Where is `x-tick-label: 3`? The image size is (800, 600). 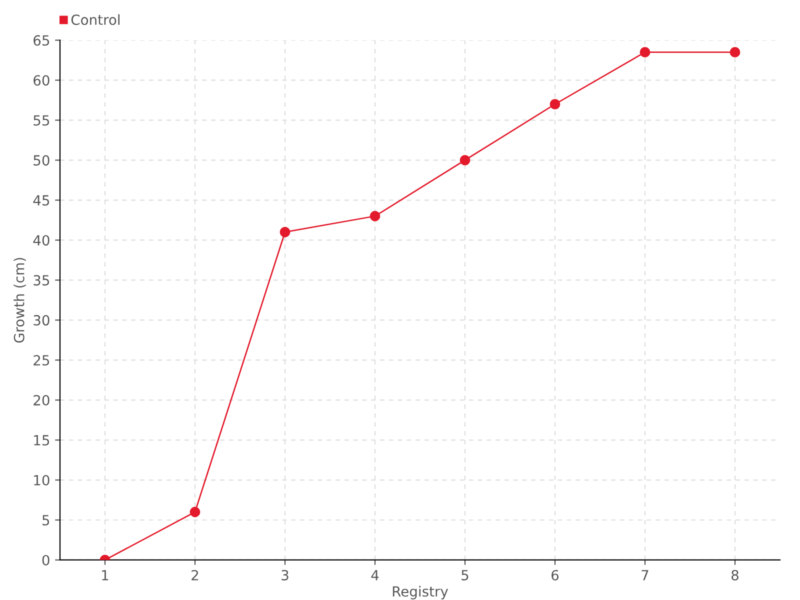 x-tick-label: 3 is located at coordinates (285, 575).